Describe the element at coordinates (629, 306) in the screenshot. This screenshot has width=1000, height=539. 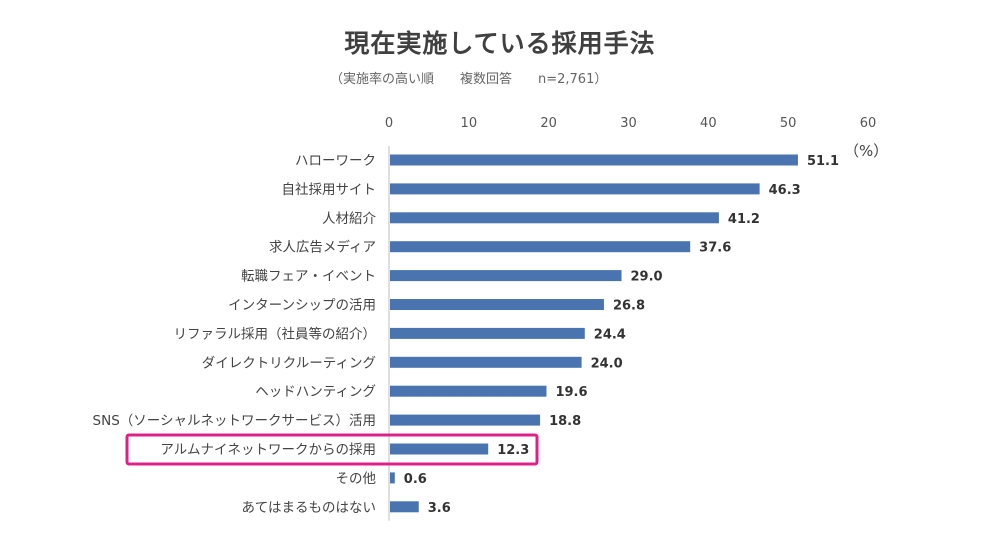
I see `data-label: 26.8` at that location.